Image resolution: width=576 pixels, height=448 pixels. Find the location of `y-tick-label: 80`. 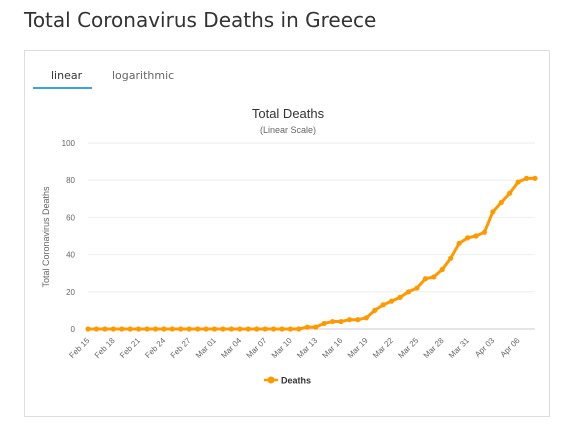

y-tick-label: 80 is located at coordinates (70, 180).